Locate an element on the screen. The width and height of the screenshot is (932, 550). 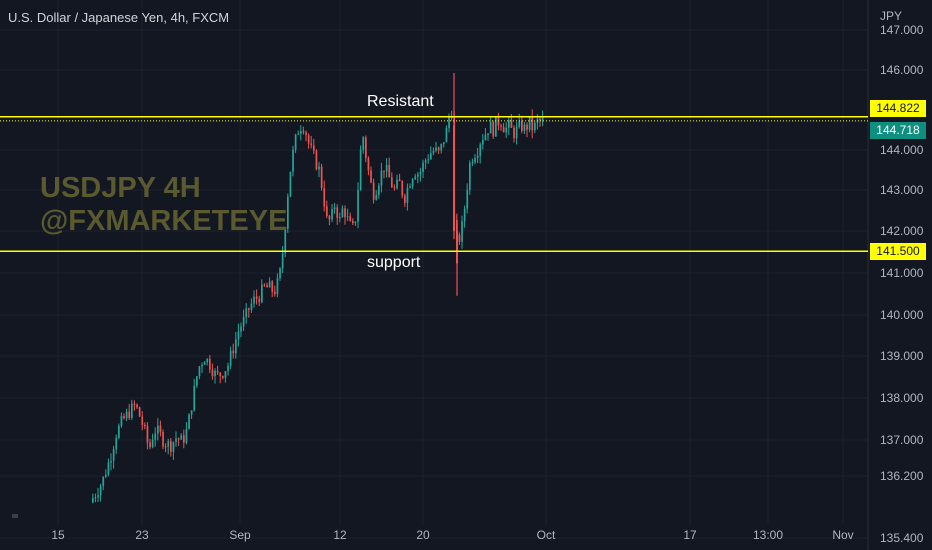
y-tick-label: 139.000 is located at coordinates (902, 356).